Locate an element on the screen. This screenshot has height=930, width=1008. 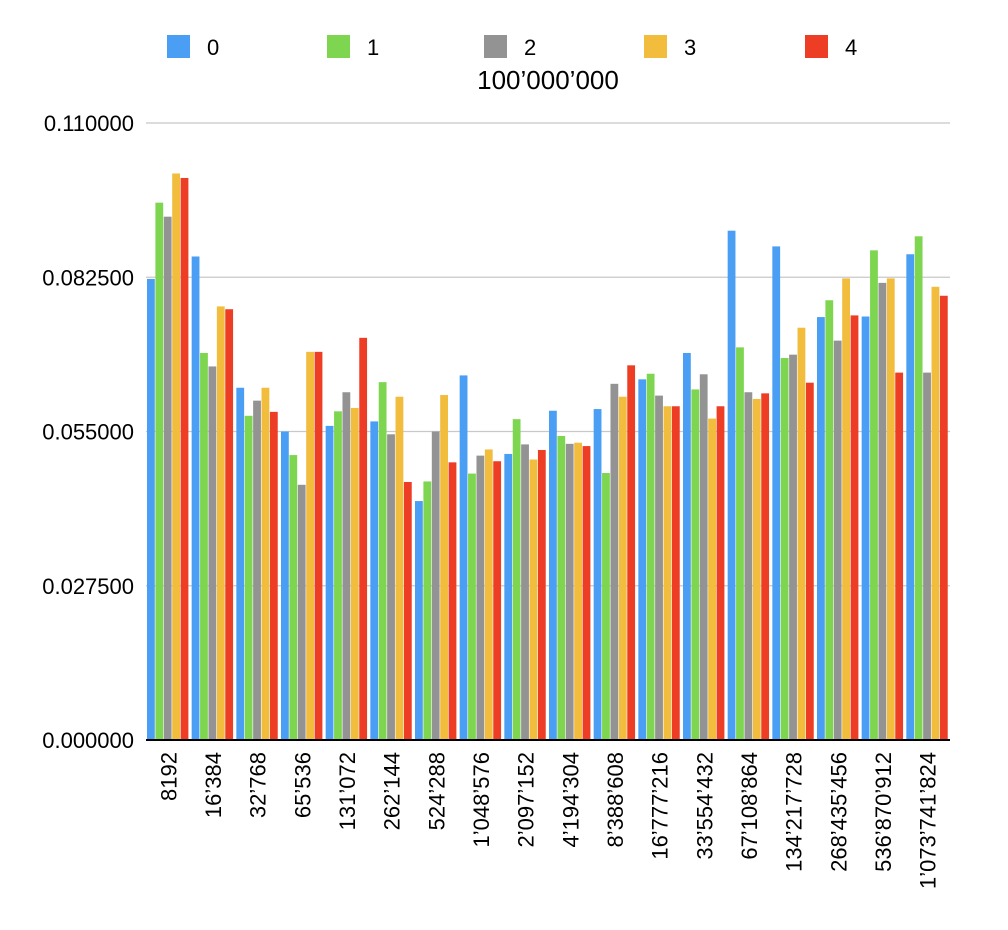
legend-label: 0 is located at coordinates (213, 47).